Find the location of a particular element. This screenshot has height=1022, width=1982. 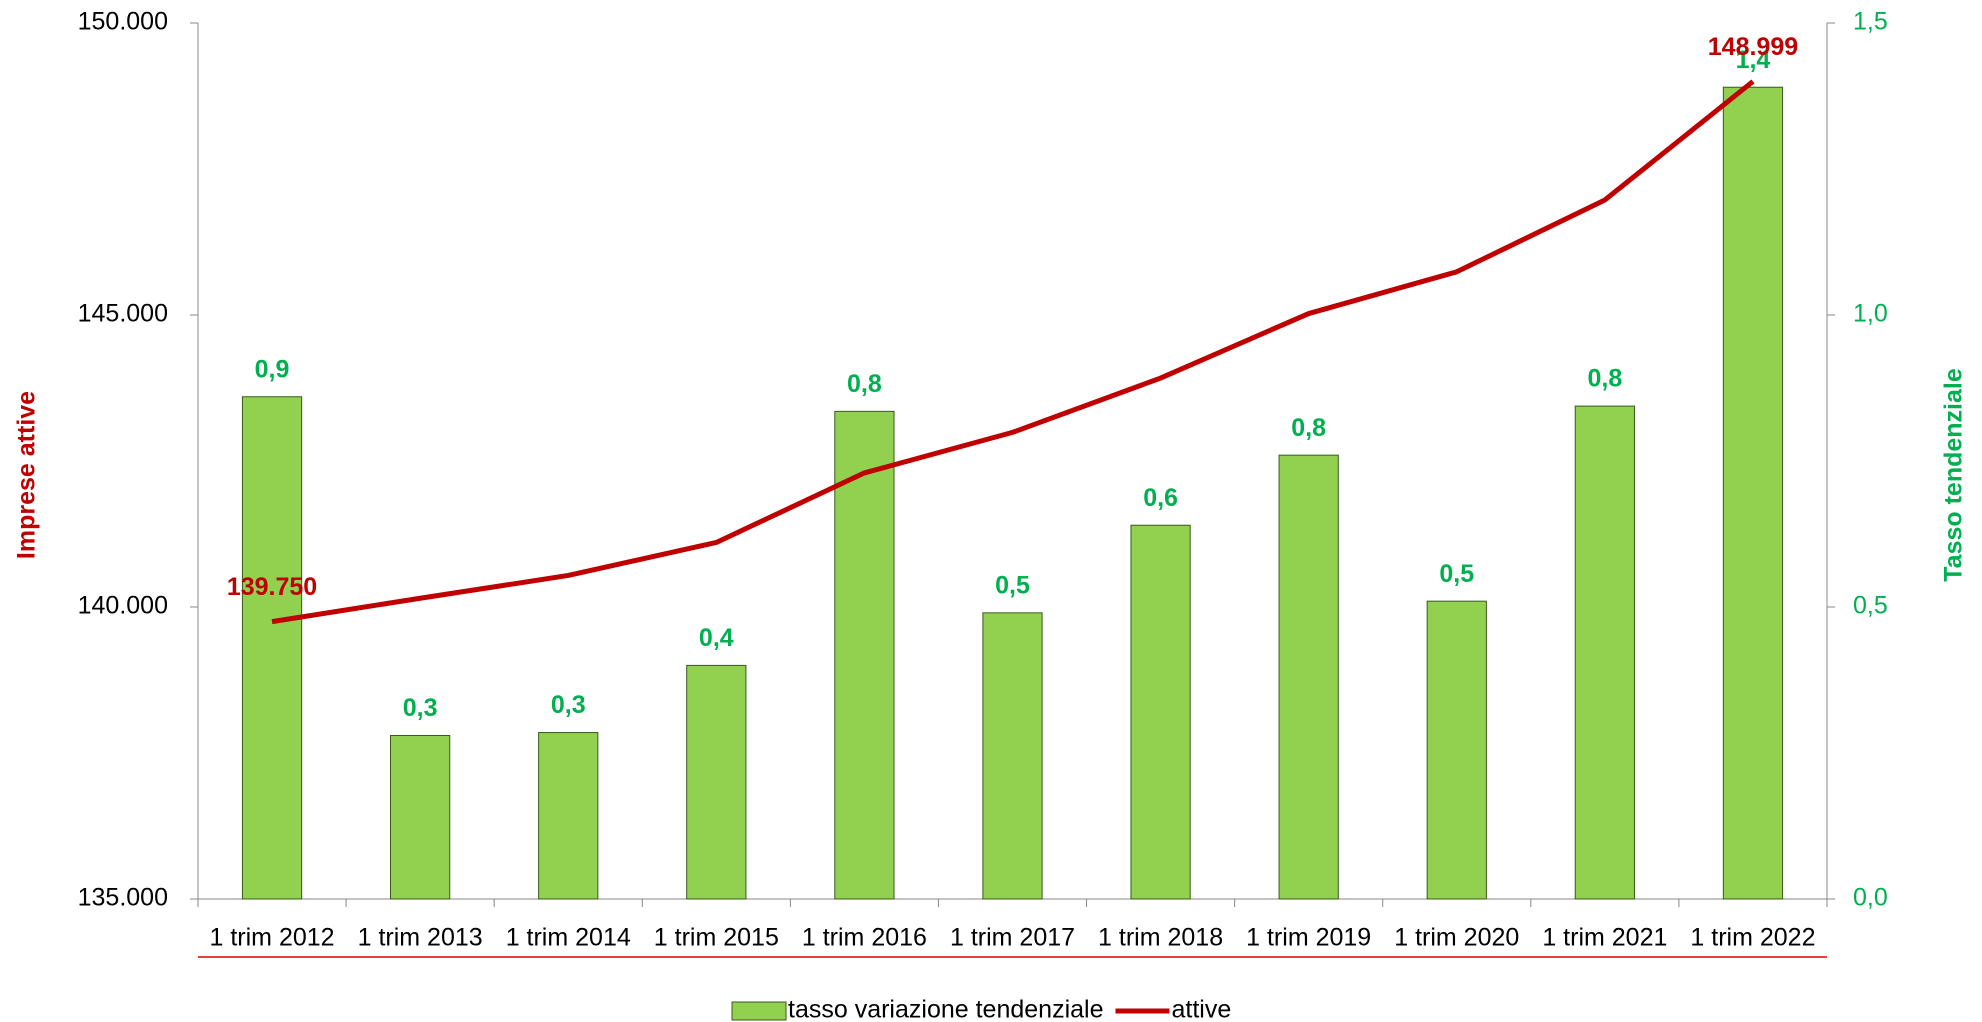

x-tick-label: 1 trim 2013 is located at coordinates (420, 938).